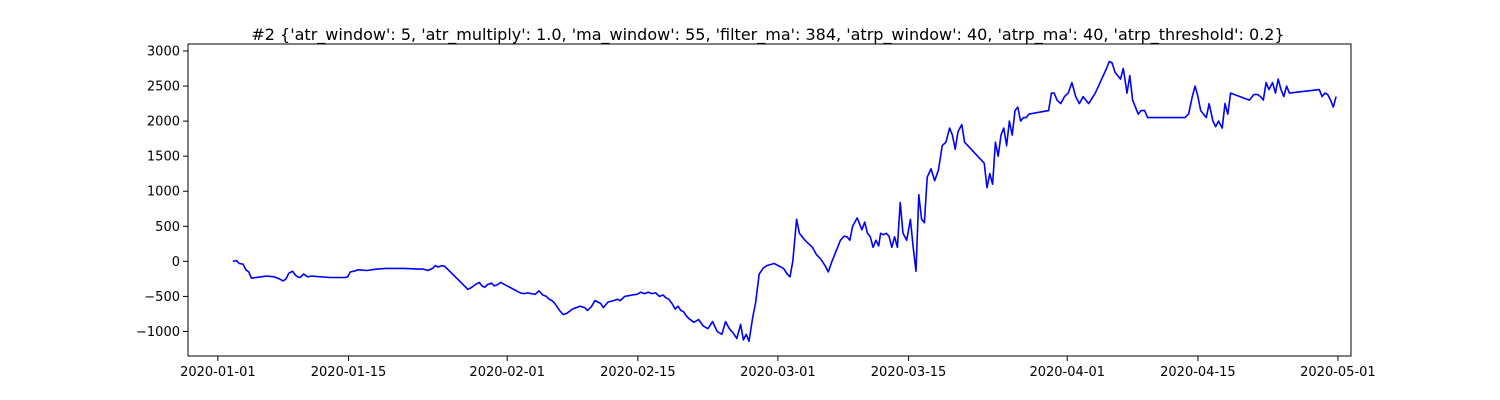 This screenshot has width=1500, height=400. I want to click on x-tick-label: 2020-03-01, so click(778, 372).